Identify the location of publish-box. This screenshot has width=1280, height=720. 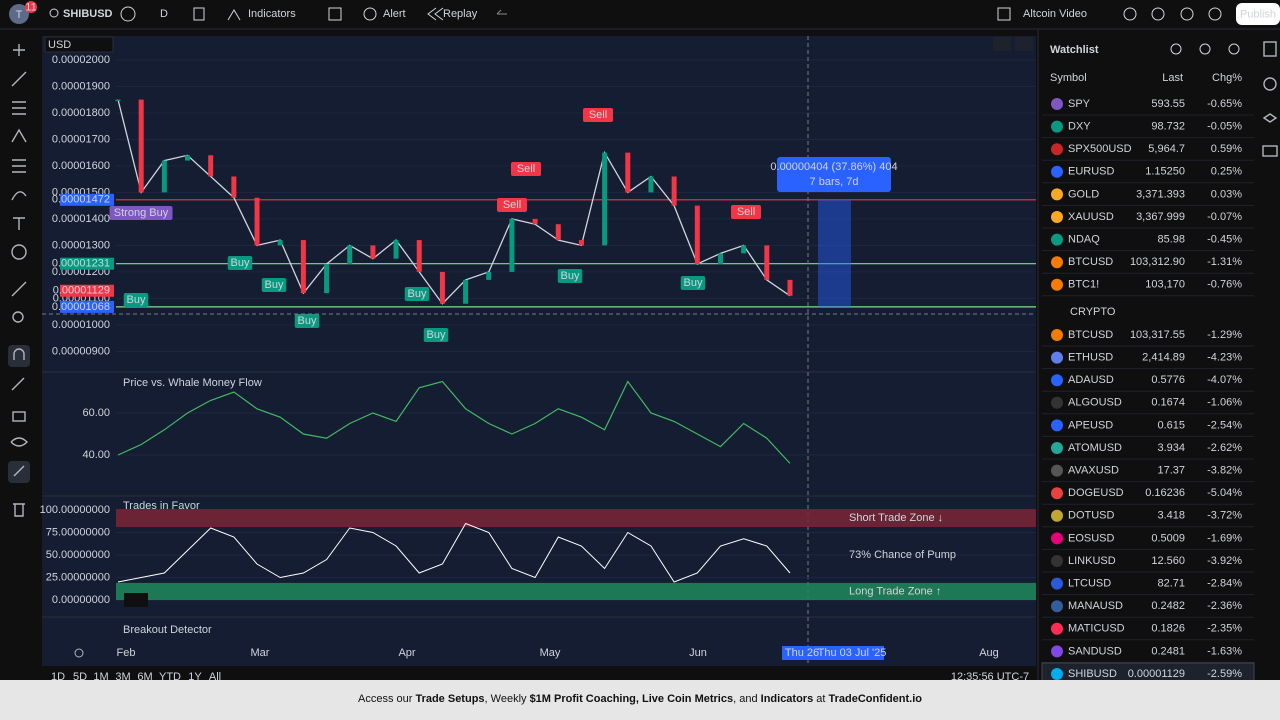
(1258, 14).